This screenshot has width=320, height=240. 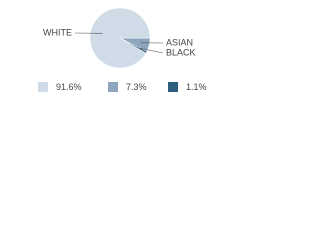 What do you see at coordinates (181, 52) in the screenshot?
I see `category-label: BLACK` at bounding box center [181, 52].